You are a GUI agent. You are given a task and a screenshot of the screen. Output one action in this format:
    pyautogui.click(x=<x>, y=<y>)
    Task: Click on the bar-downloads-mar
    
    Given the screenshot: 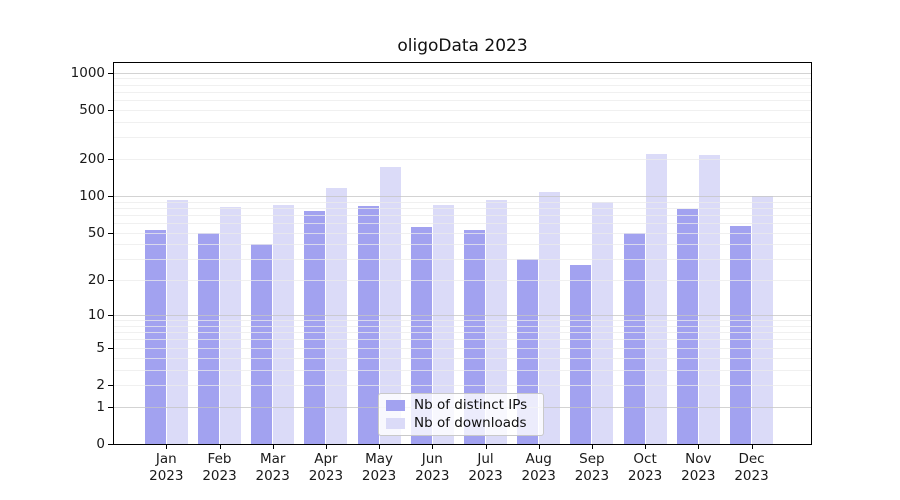 What is the action you would take?
    pyautogui.click(x=284, y=324)
    